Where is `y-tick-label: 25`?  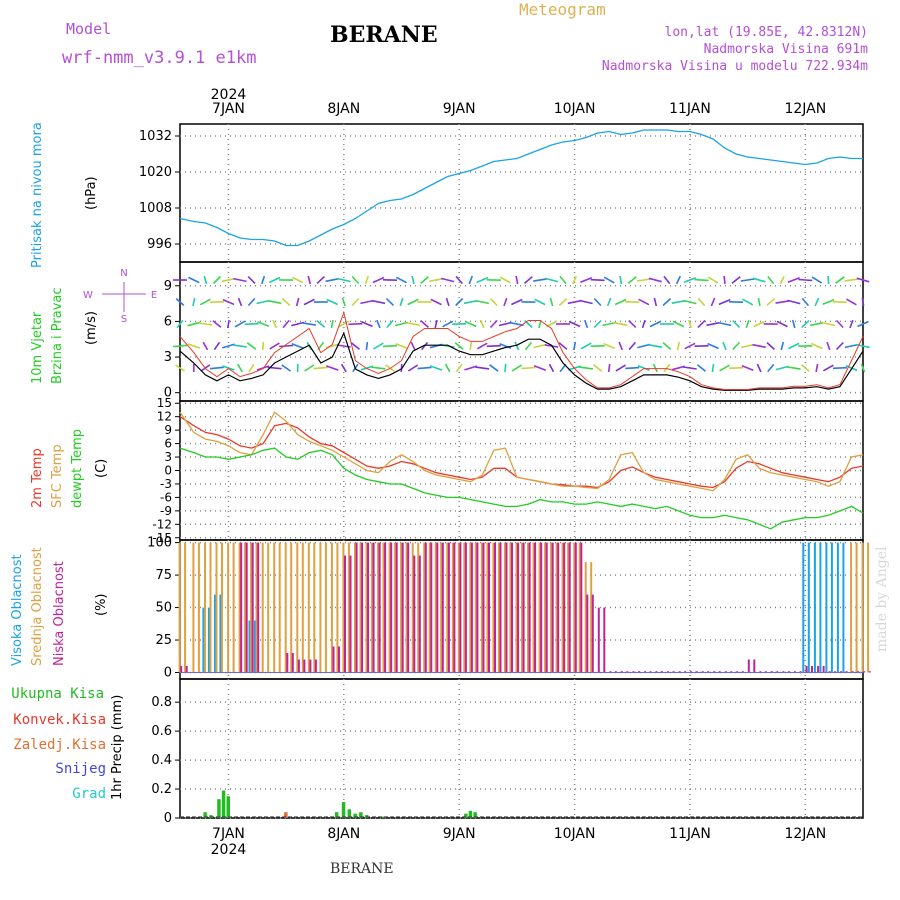 y-tick-label: 25 is located at coordinates (163, 640).